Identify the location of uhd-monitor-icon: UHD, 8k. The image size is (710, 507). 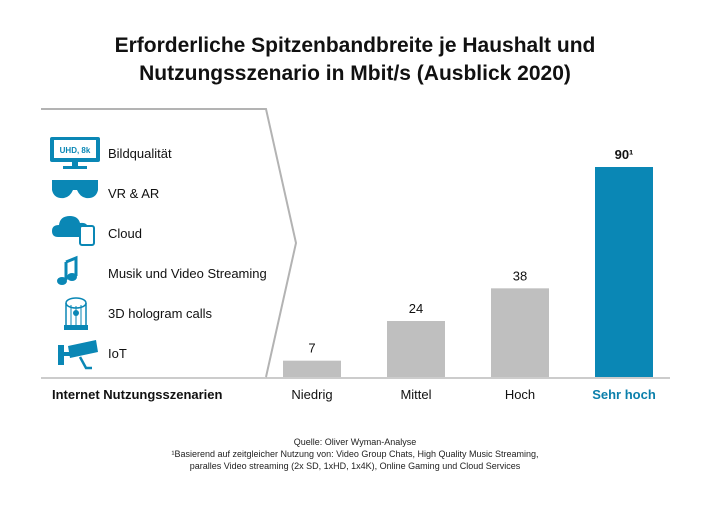
(75, 153).